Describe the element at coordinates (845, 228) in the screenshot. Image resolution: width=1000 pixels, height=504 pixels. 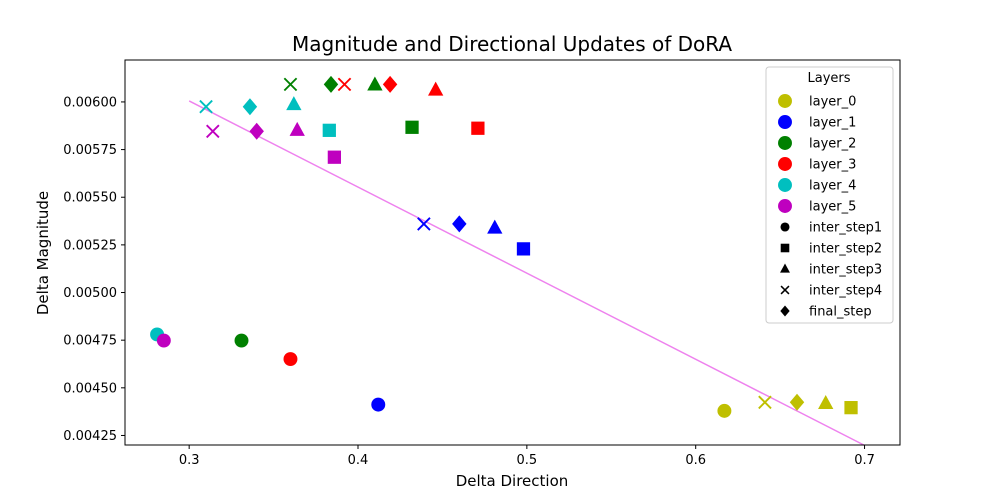
I see `legend-label-inter_step1: inter_step1` at that location.